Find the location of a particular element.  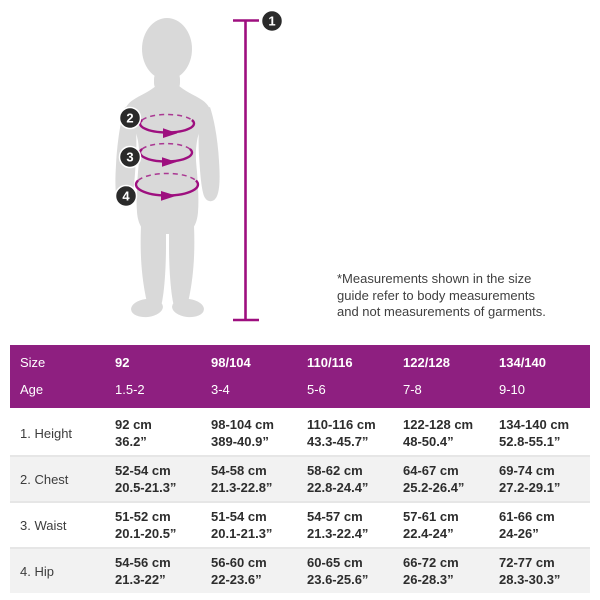

cell-inch: 43.3-45.7” is located at coordinates (338, 441).